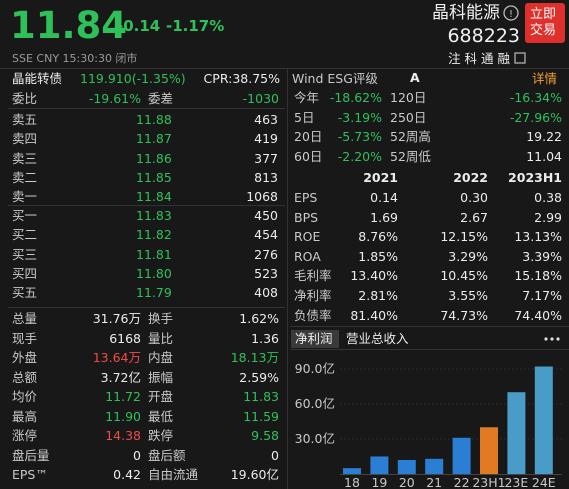 The width and height of the screenshot is (569, 489). Describe the element at coordinates (544, 156) in the screenshot. I see `perf-value: 11.04` at that location.